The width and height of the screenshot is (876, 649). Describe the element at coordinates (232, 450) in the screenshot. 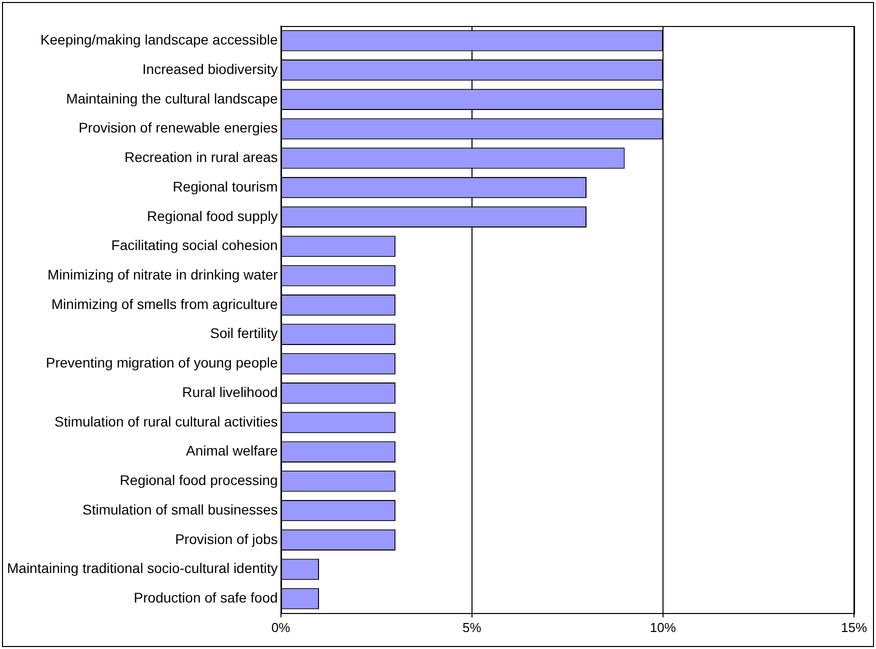

I see `y-tick-label: Animal welfare` at that location.